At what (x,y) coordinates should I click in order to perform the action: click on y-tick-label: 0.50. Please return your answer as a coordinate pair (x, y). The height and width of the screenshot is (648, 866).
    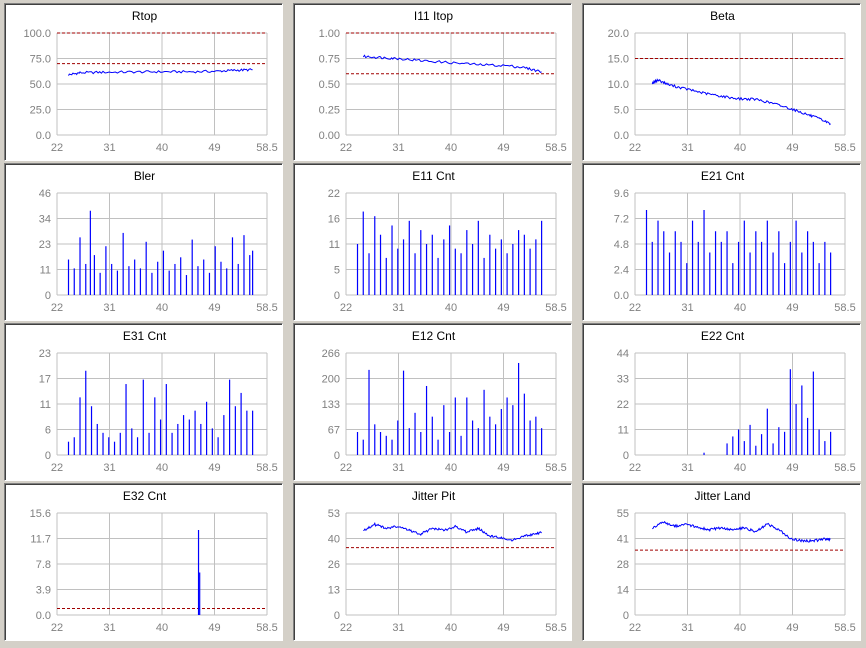
    Looking at the image, I should click on (329, 85).